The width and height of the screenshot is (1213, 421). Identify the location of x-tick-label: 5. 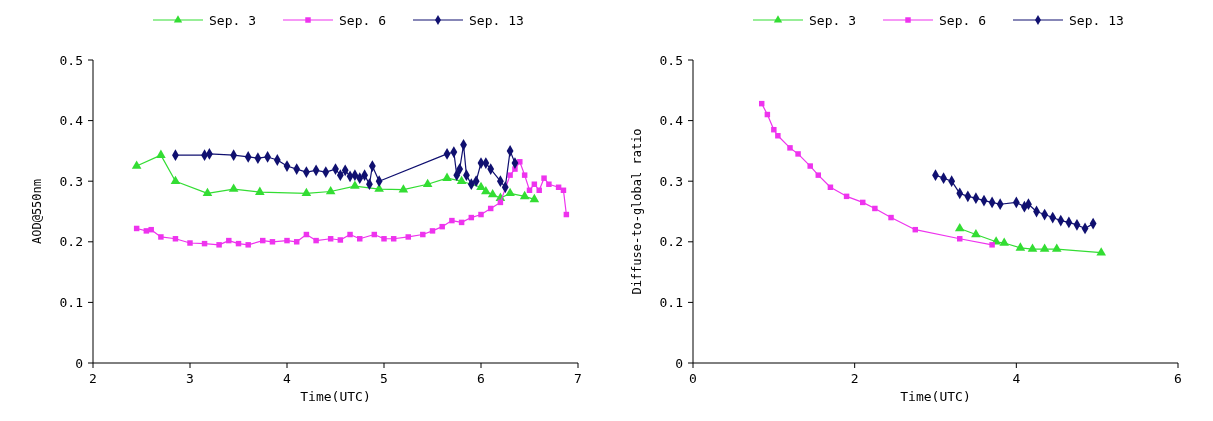
(384, 378).